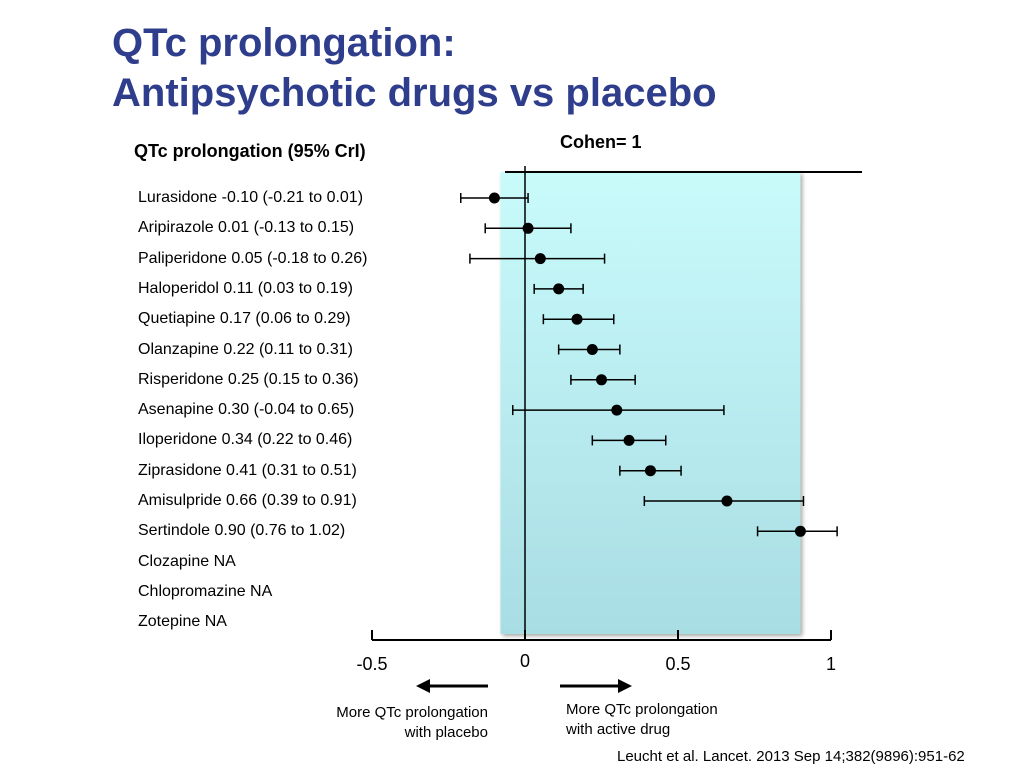 Image resolution: width=1024 pixels, height=768 pixels. Describe the element at coordinates (247, 500) in the screenshot. I see `drug-label: Amisulpride 0.66 (0.39 to 0.91)` at that location.